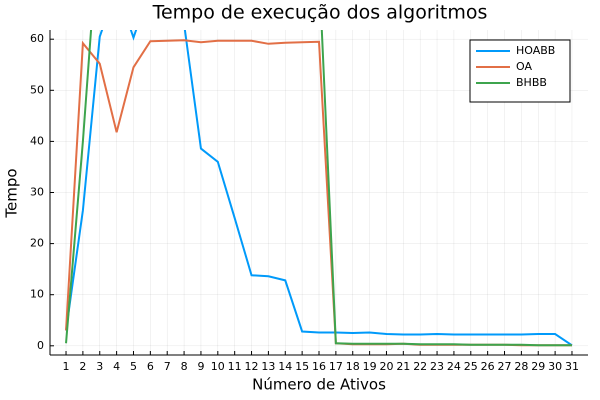 This screenshot has height=400, width=600. Describe the element at coordinates (336, 366) in the screenshot. I see `x-tick-label: 17` at that location.